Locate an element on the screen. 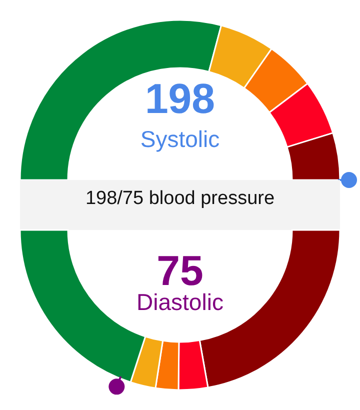 The height and width of the screenshot is (410, 360). text: Systolic is located at coordinates (180, 139).